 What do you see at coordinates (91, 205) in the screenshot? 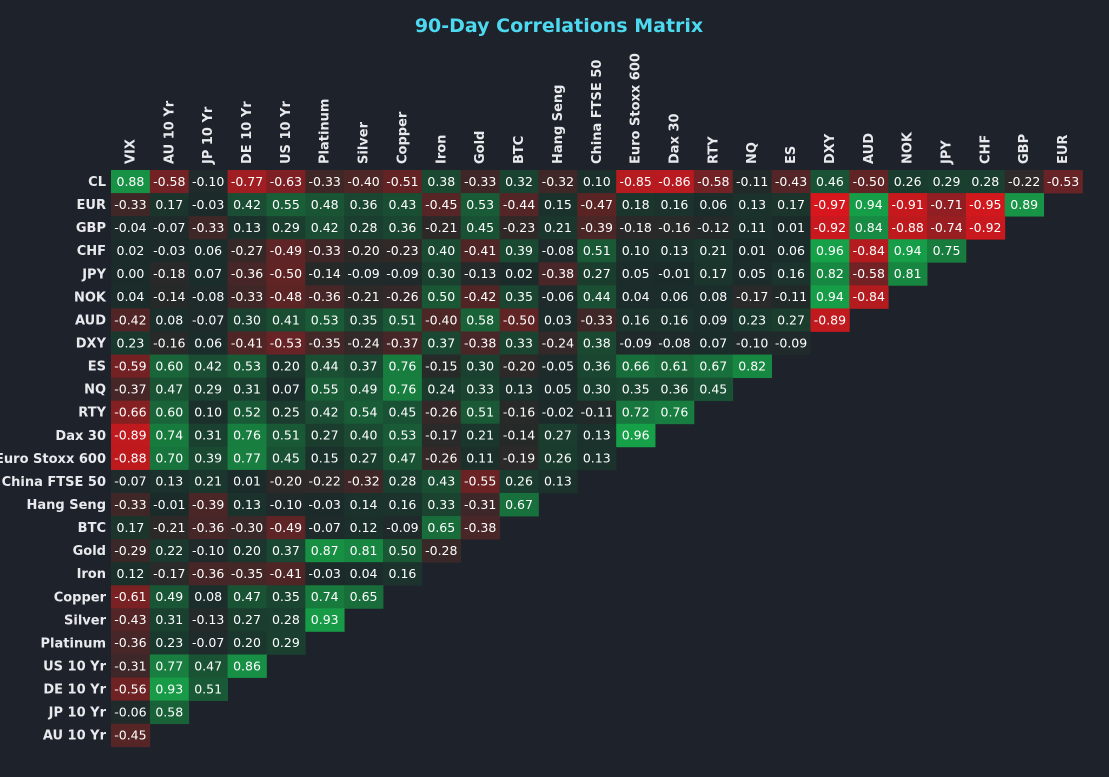
I see `row-label: EUR` at bounding box center [91, 205].